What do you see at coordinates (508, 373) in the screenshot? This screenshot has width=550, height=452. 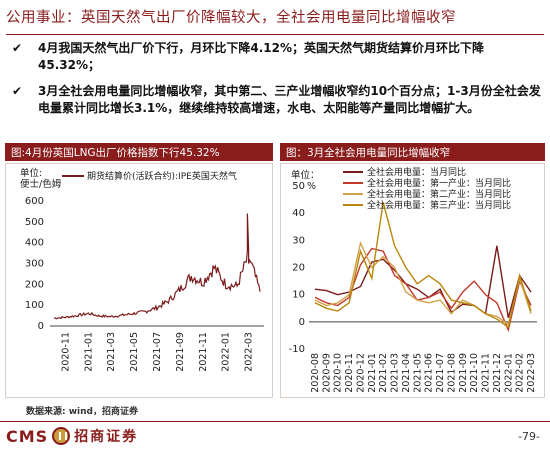 I see `right-x-tick-label: 2022-01` at bounding box center [508, 373].